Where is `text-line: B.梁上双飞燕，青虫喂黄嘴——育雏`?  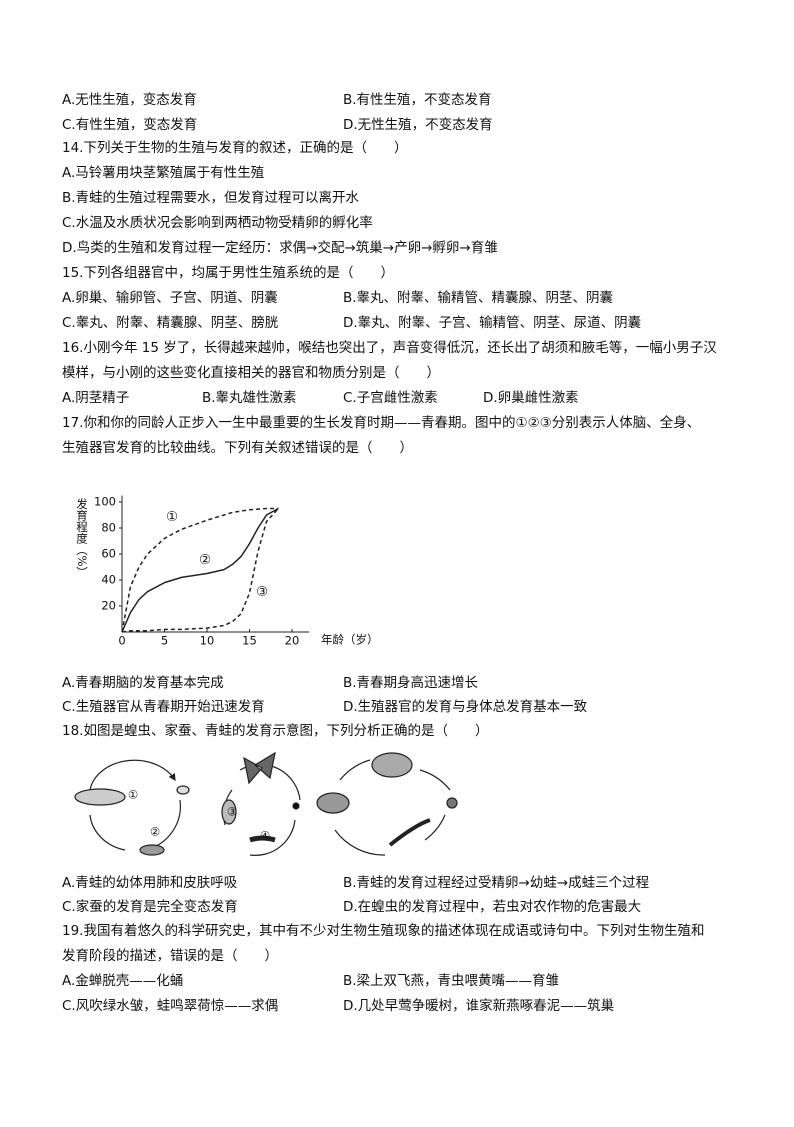
text-line: B.梁上双飞燕，青虫喂黄嘴——育雏 is located at coordinates (451, 981).